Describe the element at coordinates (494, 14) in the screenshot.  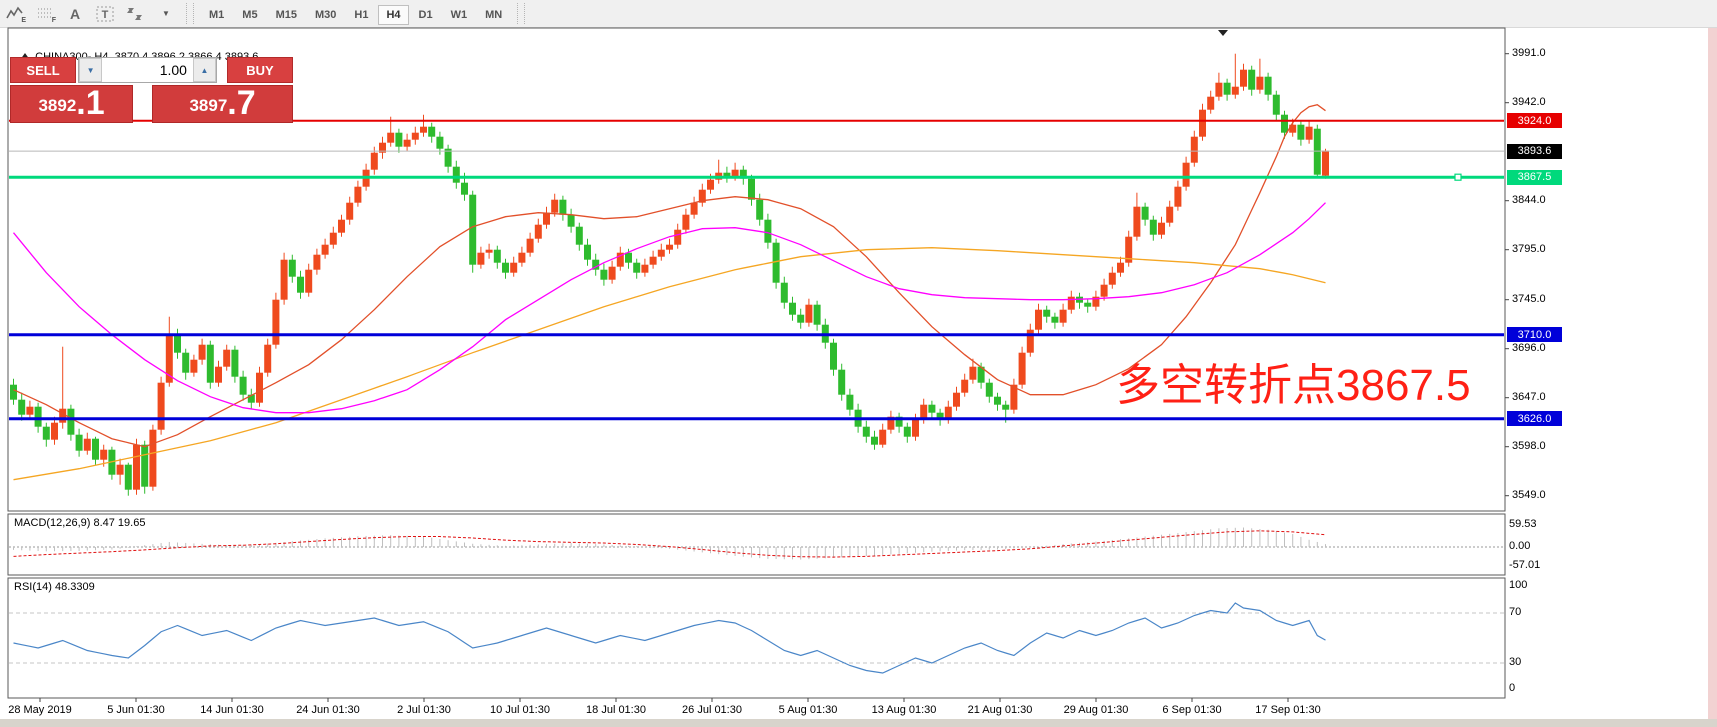
I see `timeframe-button-mn: MN` at that location.